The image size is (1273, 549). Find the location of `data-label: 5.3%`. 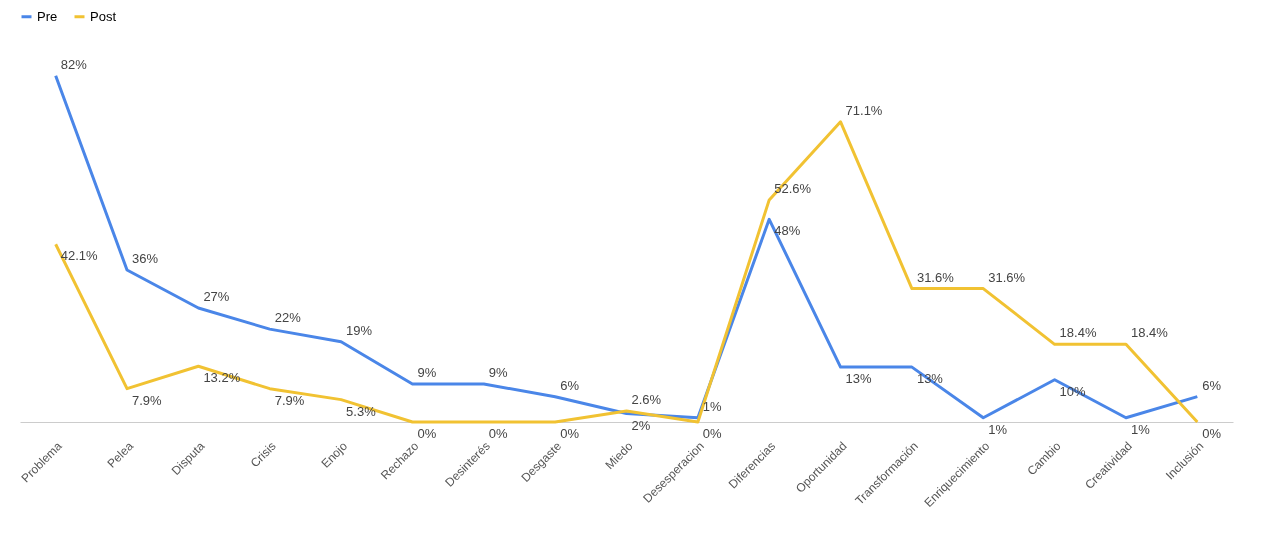

data-label: 5.3% is located at coordinates (361, 411).